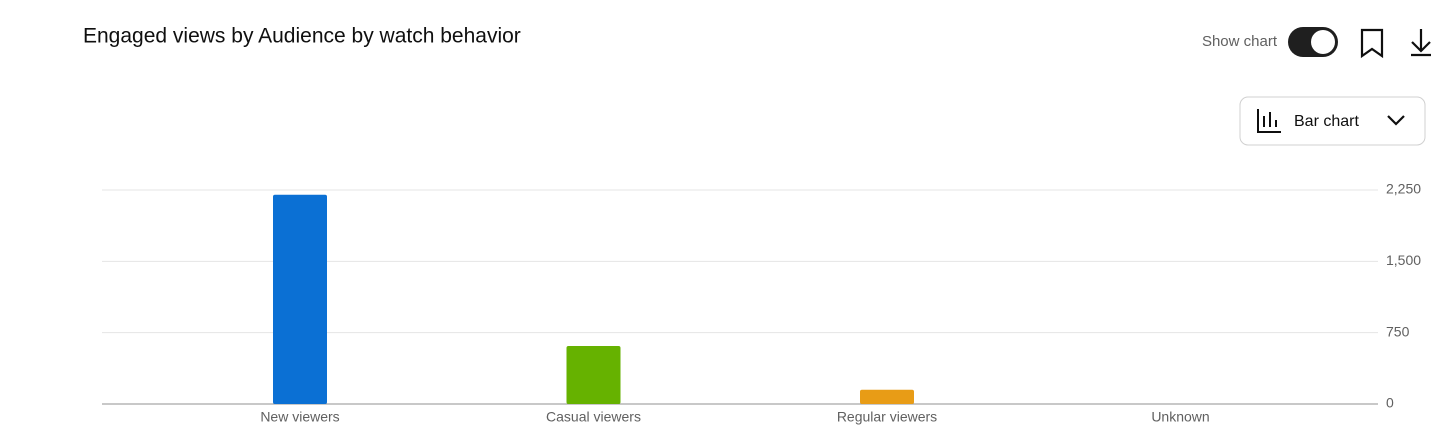 This screenshot has width=1454, height=447. Describe the element at coordinates (593, 417) in the screenshot. I see `x-tick-label: Casual viewers` at that location.